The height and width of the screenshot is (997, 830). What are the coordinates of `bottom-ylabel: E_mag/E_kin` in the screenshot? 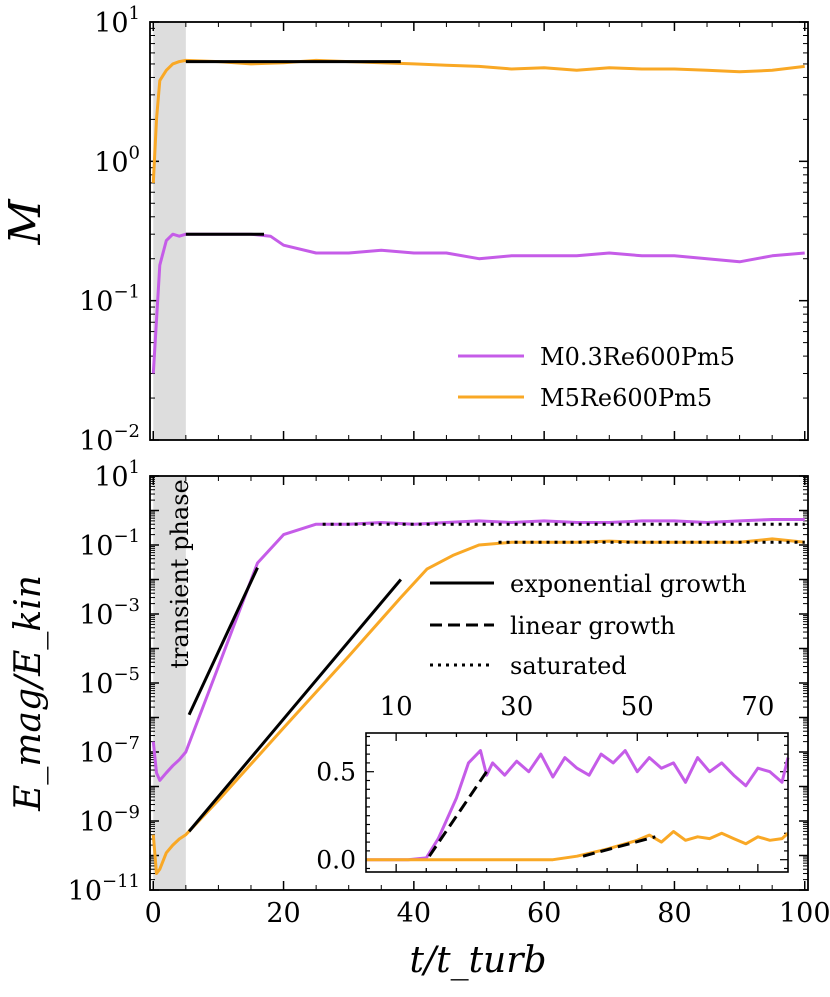 It's located at (28, 693).